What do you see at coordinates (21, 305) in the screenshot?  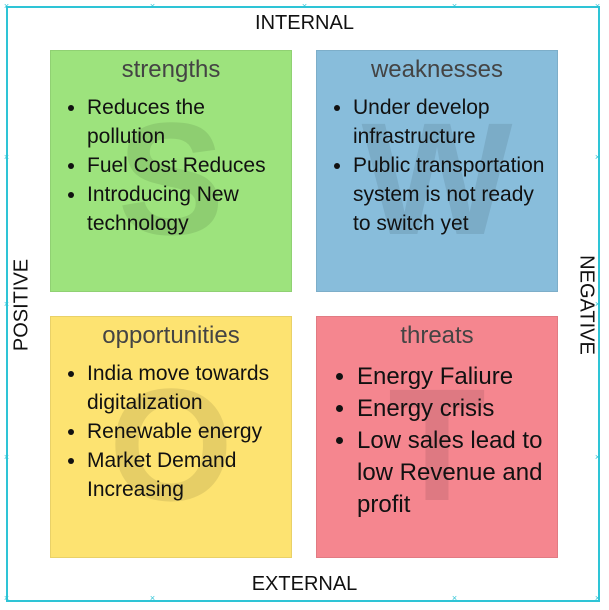 I see `axis-label-positive: POSITIVE` at bounding box center [21, 305].